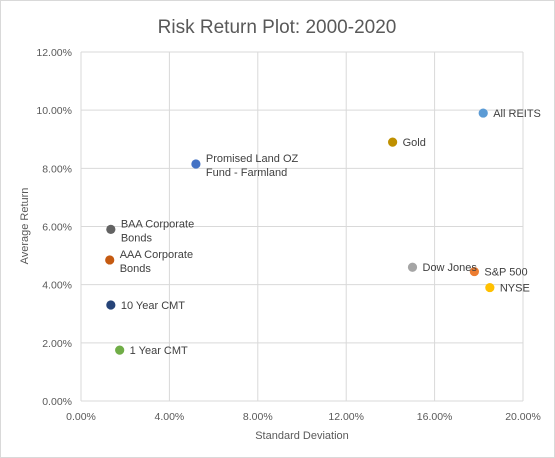 The image size is (555, 458). Describe the element at coordinates (81, 417) in the screenshot. I see `x-tick-label: 0.00%` at that location.